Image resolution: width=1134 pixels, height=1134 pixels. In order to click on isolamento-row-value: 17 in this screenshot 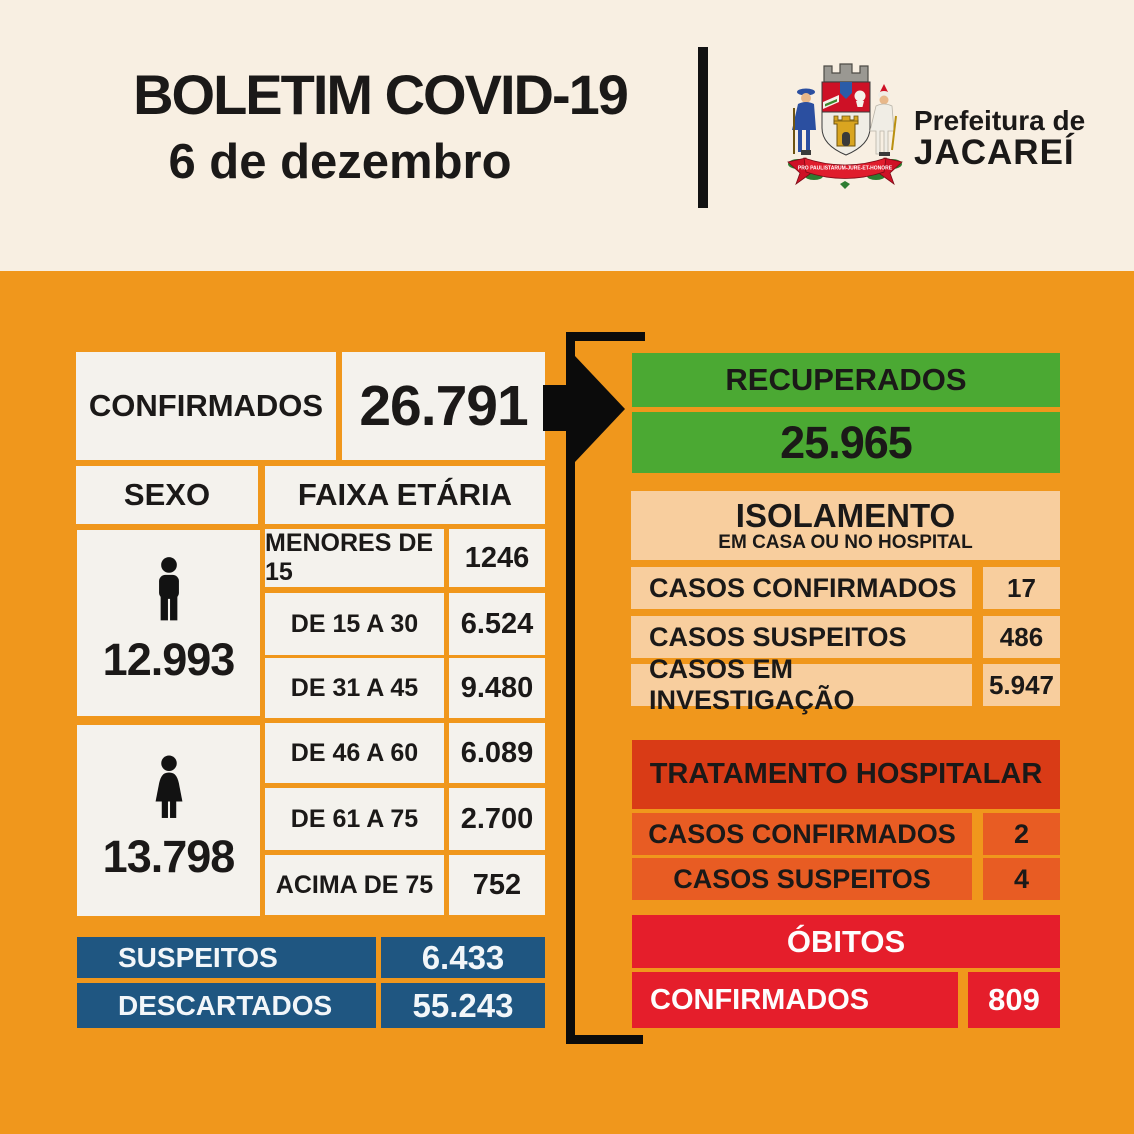, I will do `click(1021, 588)`.